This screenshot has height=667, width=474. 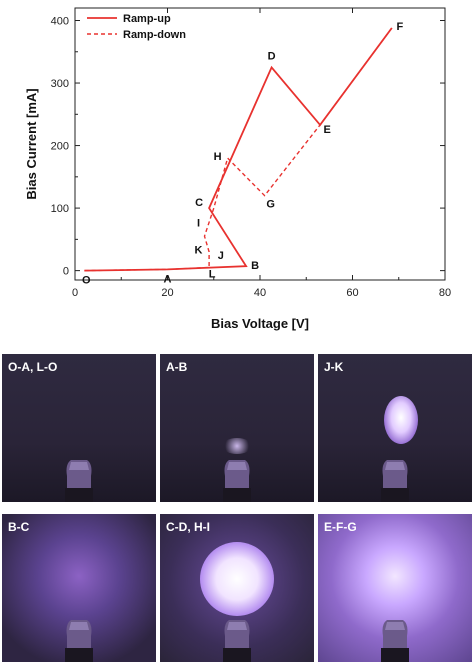 What do you see at coordinates (237, 446) in the screenshot?
I see `plasma-glow` at bounding box center [237, 446].